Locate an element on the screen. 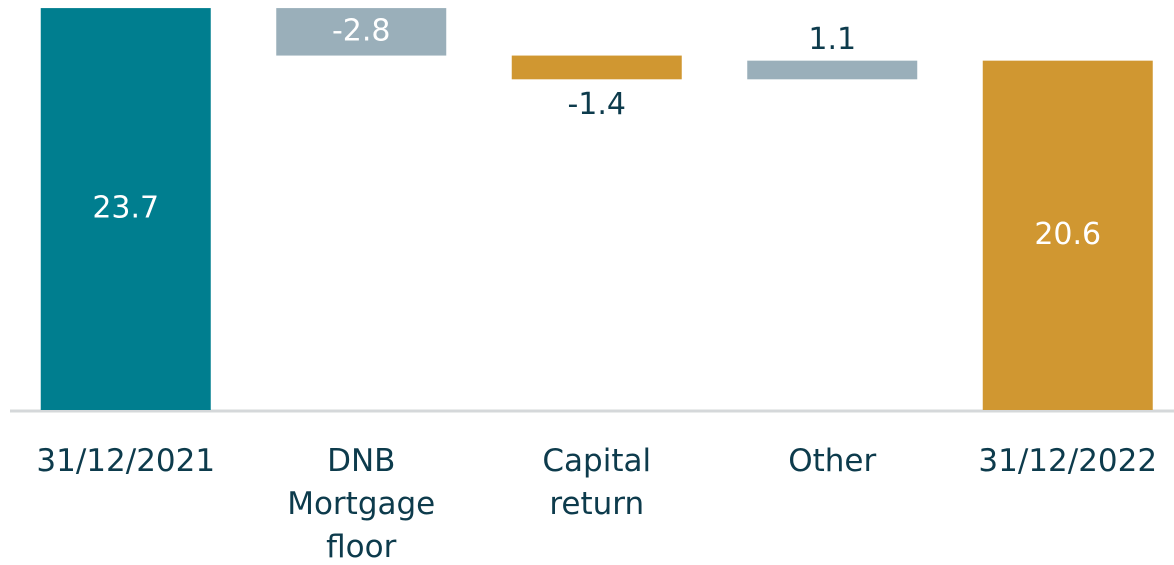 The width and height of the screenshot is (1174, 565). value-label: 20.6 is located at coordinates (1067, 234).